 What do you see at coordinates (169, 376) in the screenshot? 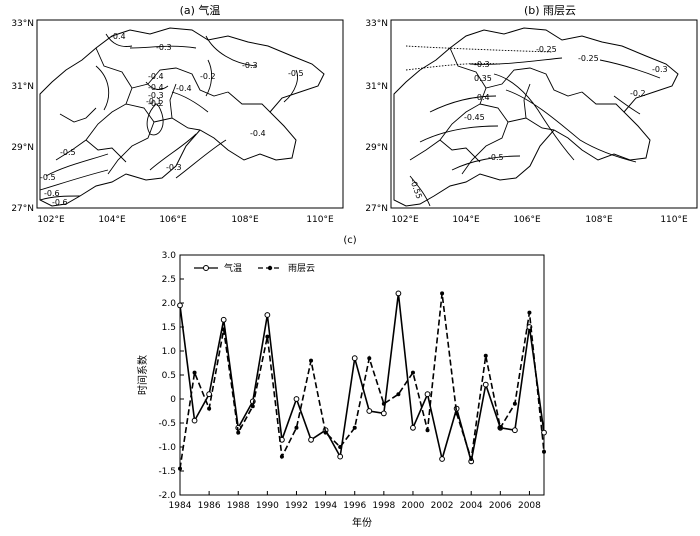
I see `y-tick-label: 0.5` at bounding box center [169, 376].